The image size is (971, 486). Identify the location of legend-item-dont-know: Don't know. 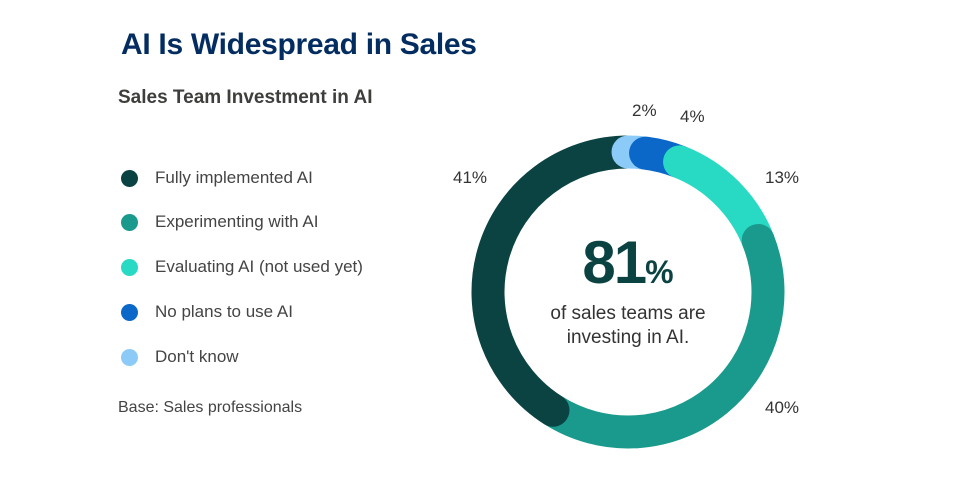
(180, 357).